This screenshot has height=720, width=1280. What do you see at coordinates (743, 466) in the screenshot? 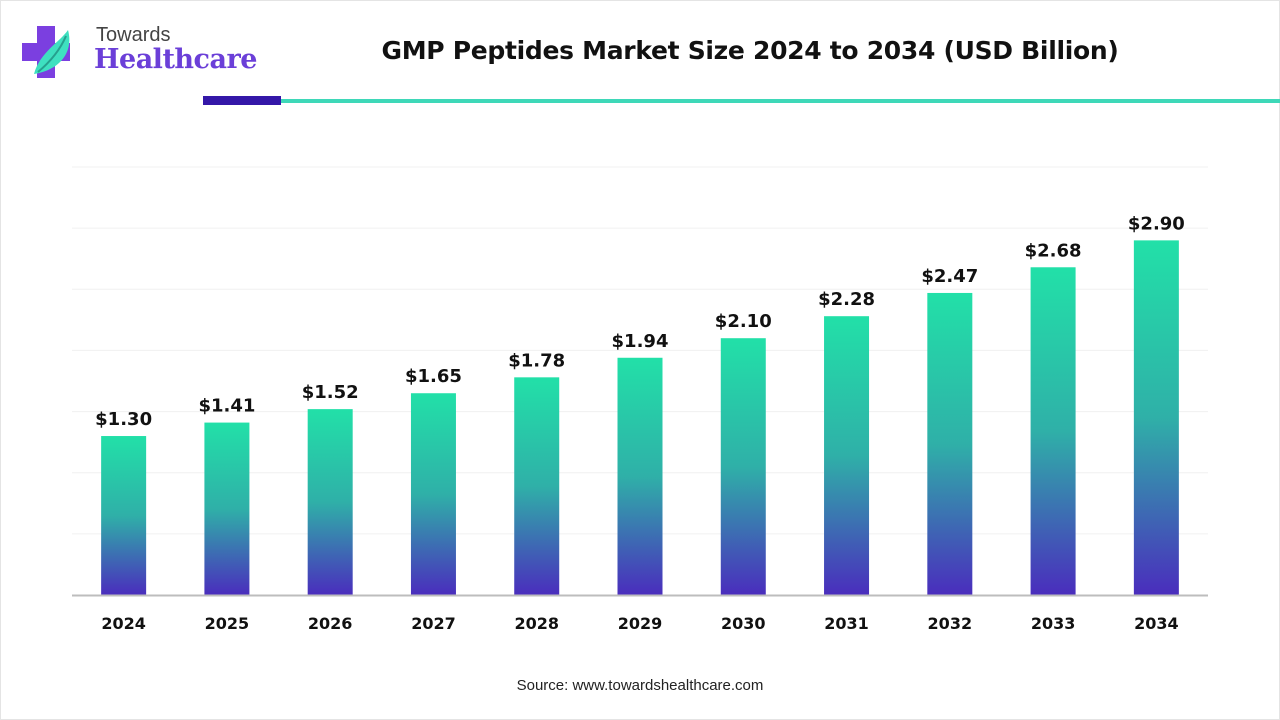
I see `bar-2030` at bounding box center [743, 466].